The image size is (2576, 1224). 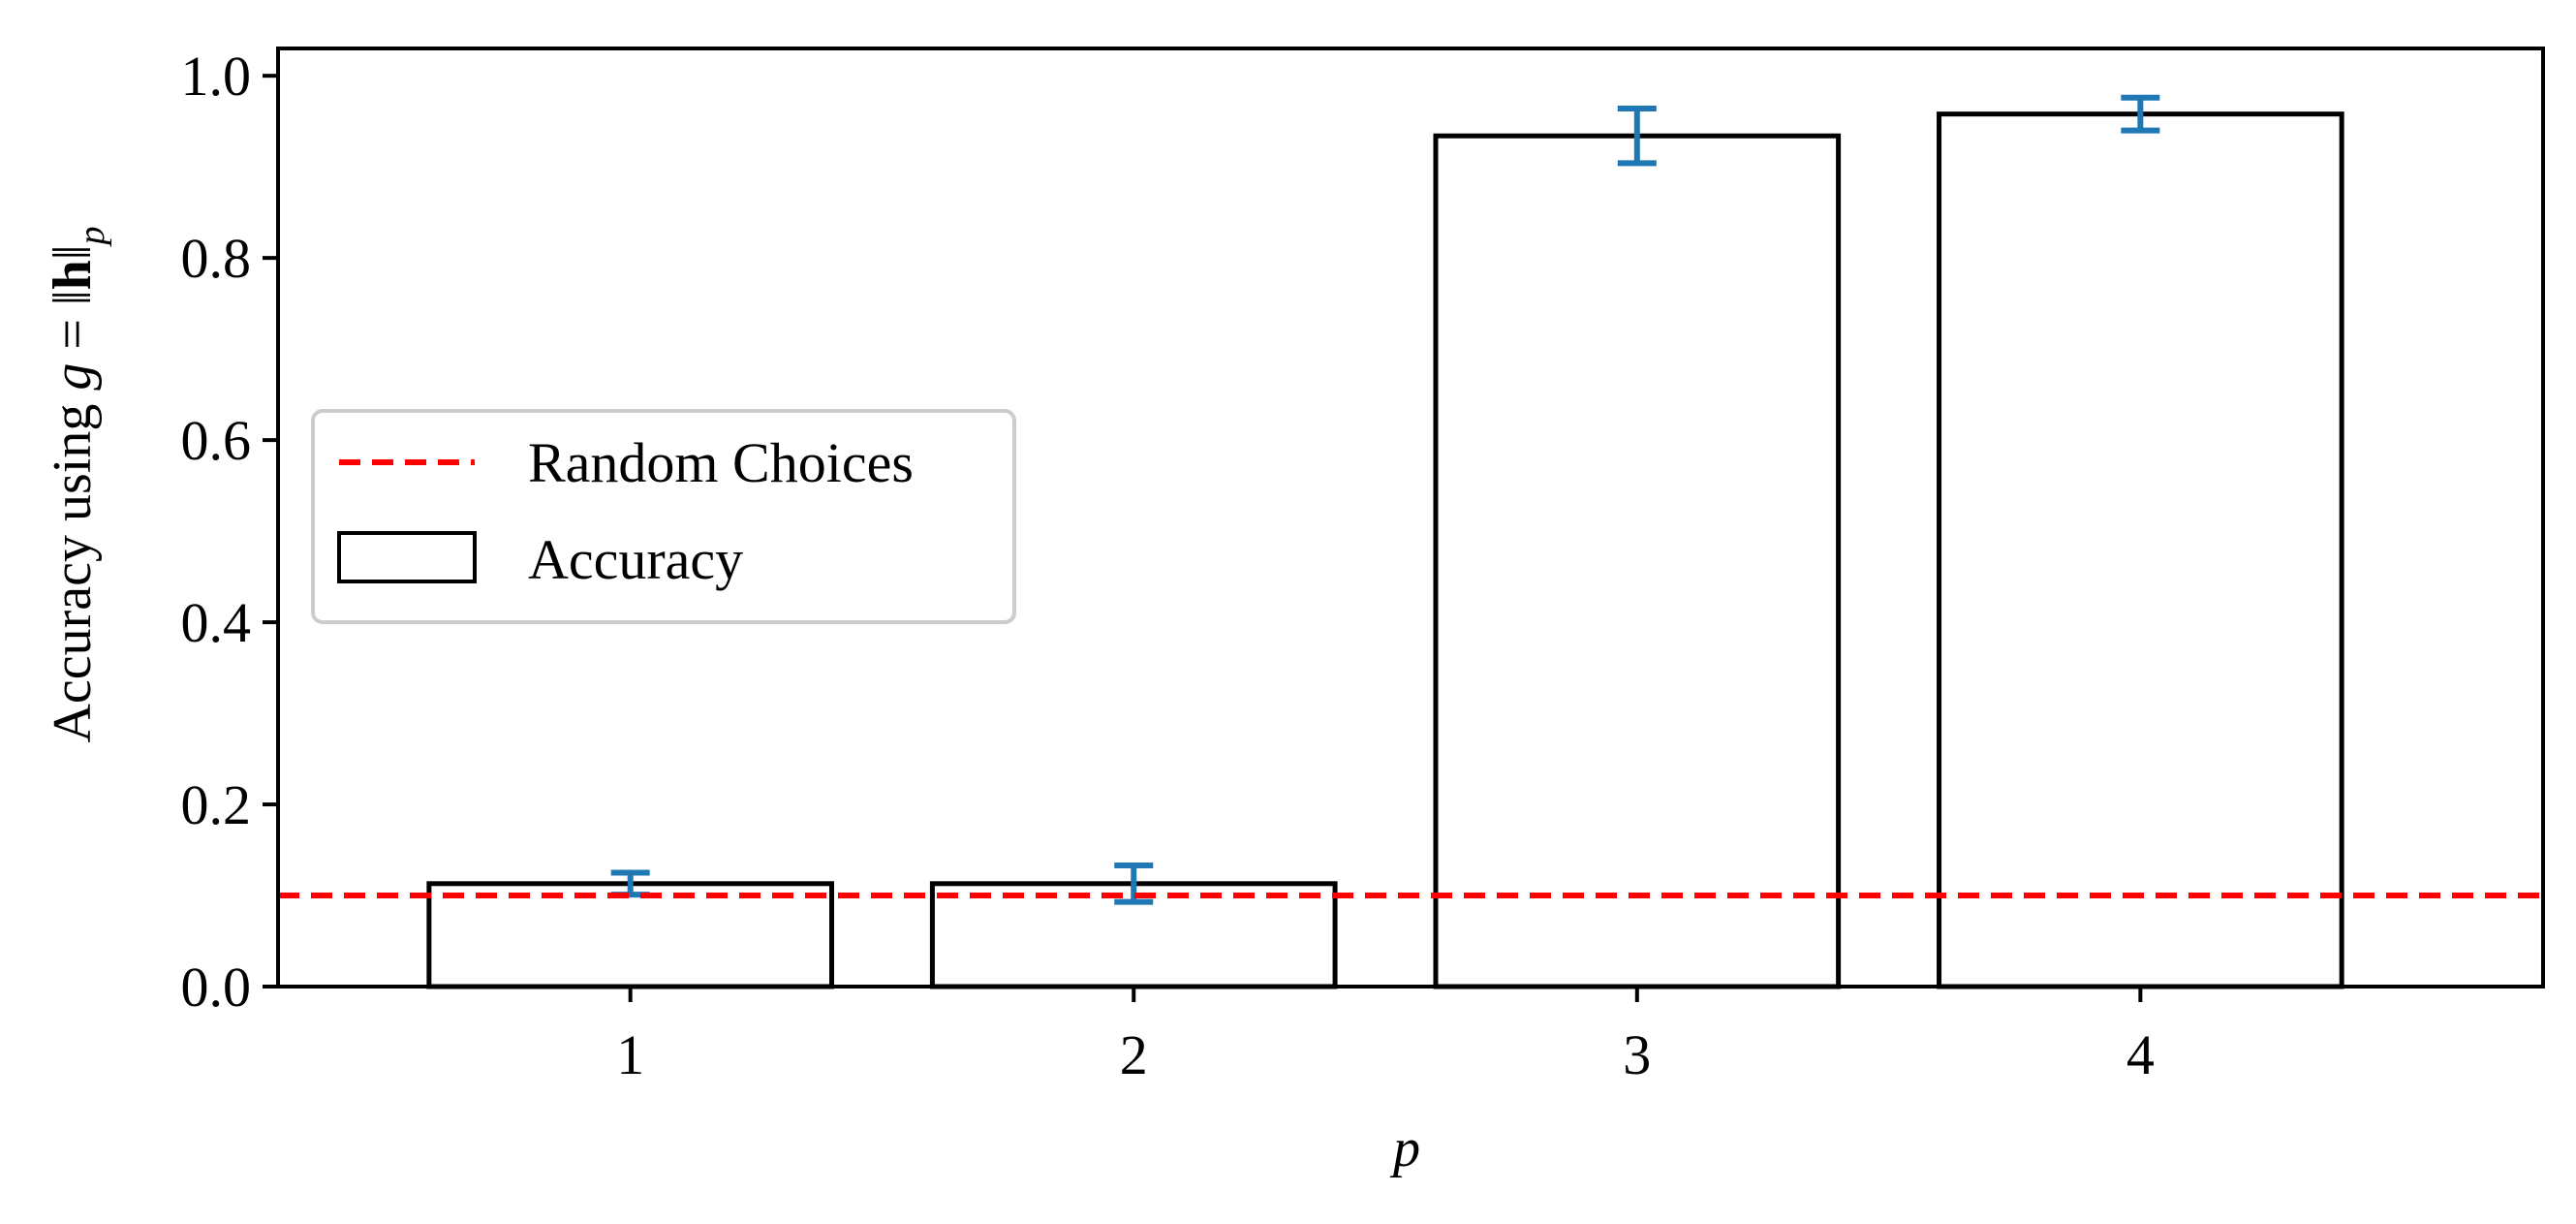 I want to click on y-axis-label-norm-left: ‖, so click(x=73, y=297).